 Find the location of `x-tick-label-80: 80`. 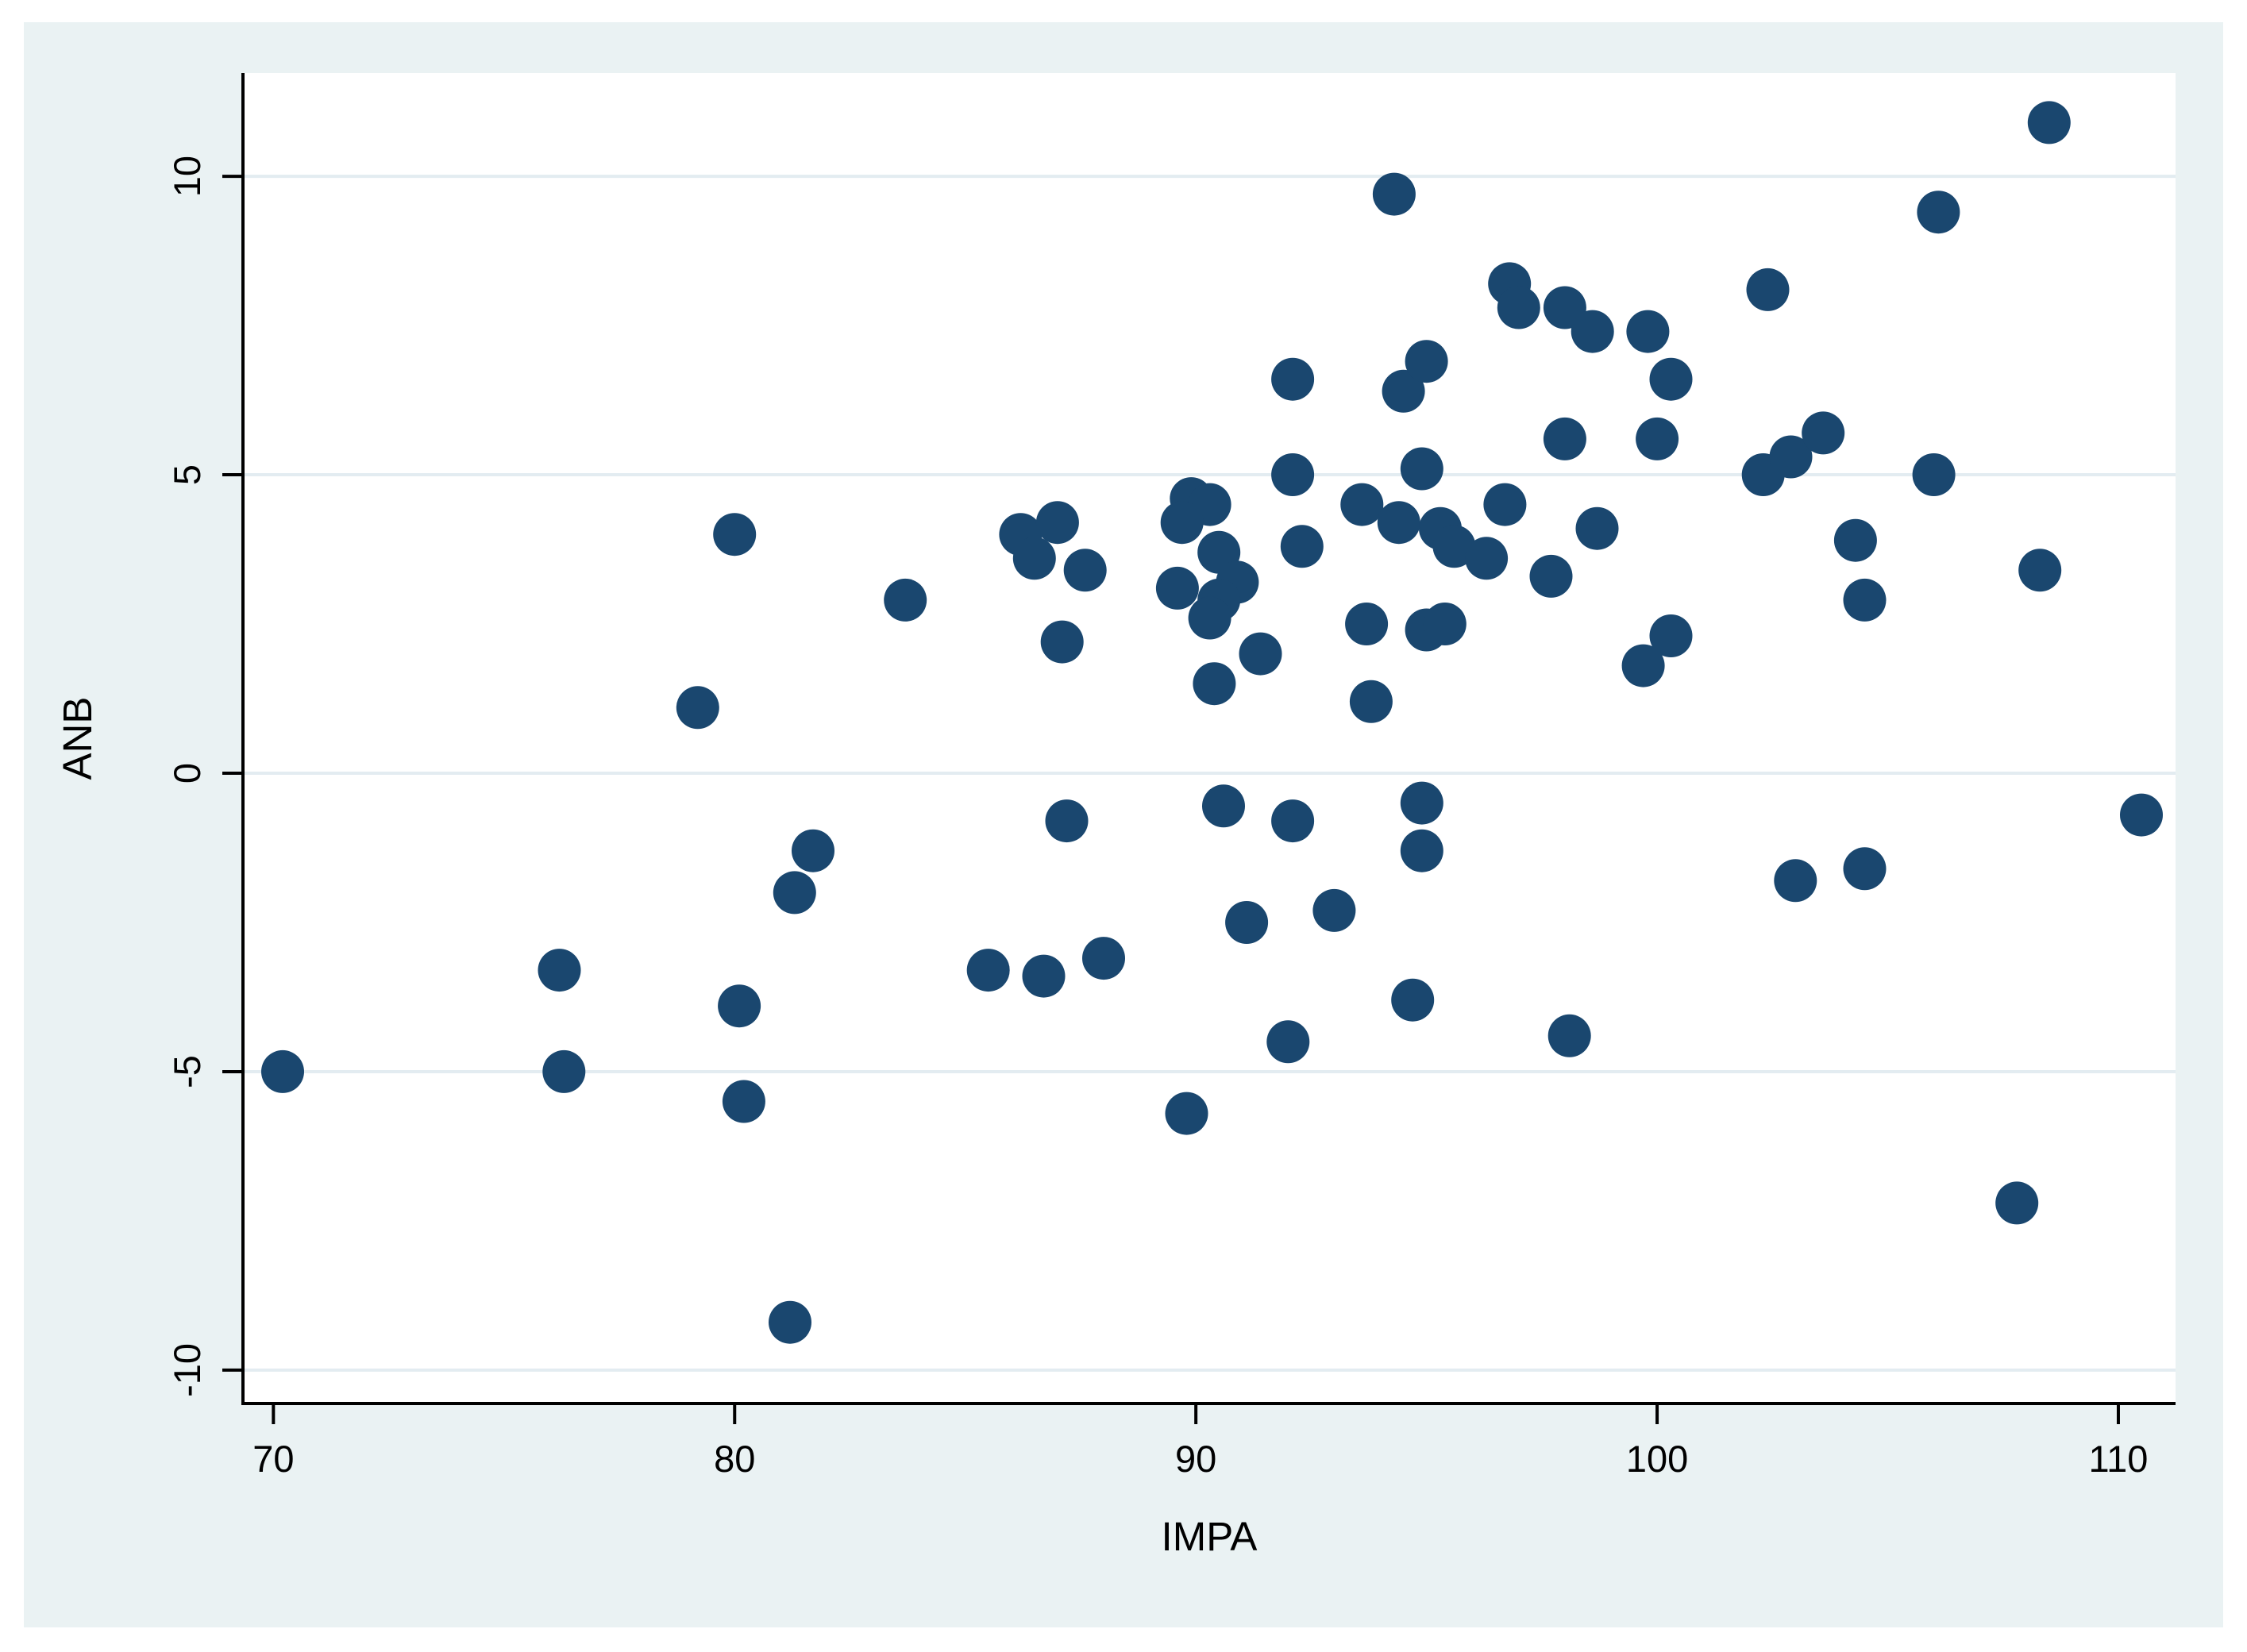

x-tick-label-80: 80 is located at coordinates (735, 1459).